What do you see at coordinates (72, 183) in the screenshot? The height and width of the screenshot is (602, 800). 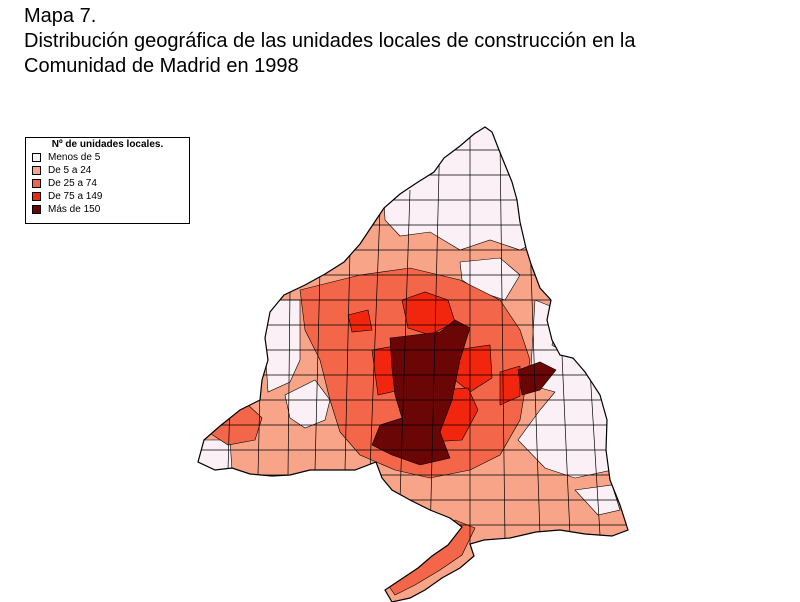 I see `legend-label: De 25 a 74` at bounding box center [72, 183].